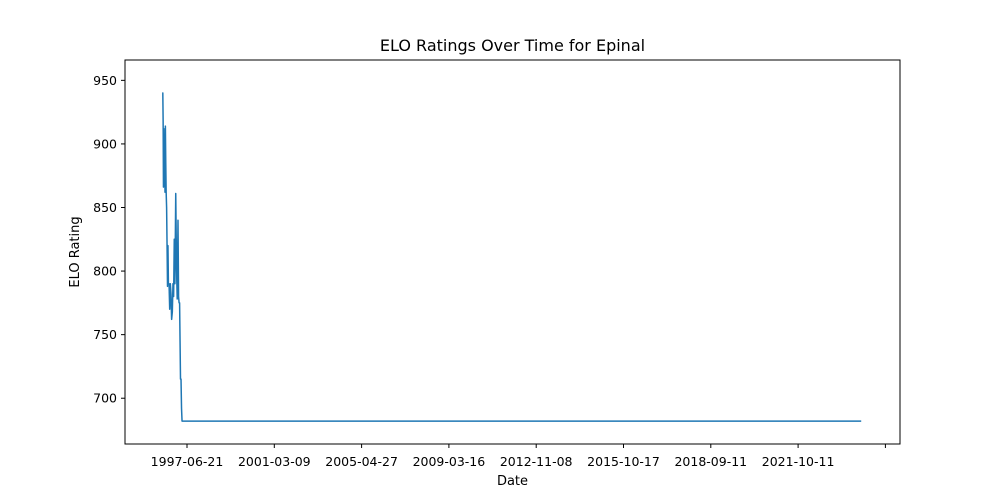 The image size is (1000, 504). What do you see at coordinates (274, 461) in the screenshot?
I see `x-tick-label: 2001-03-09` at bounding box center [274, 461].